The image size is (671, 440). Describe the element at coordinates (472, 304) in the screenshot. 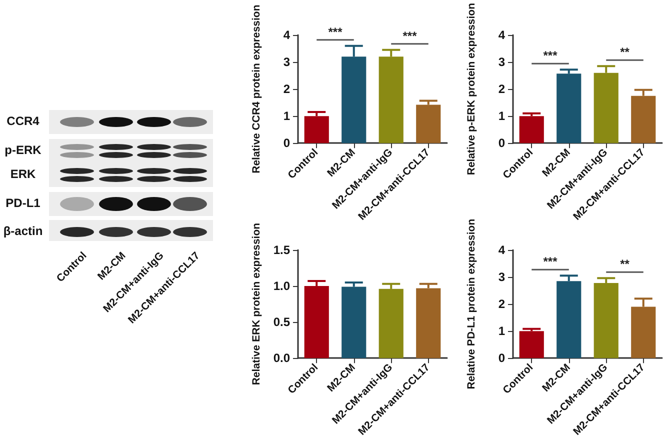

I see `y-axis-title: Relative PD-L1 protein expression` at that location.